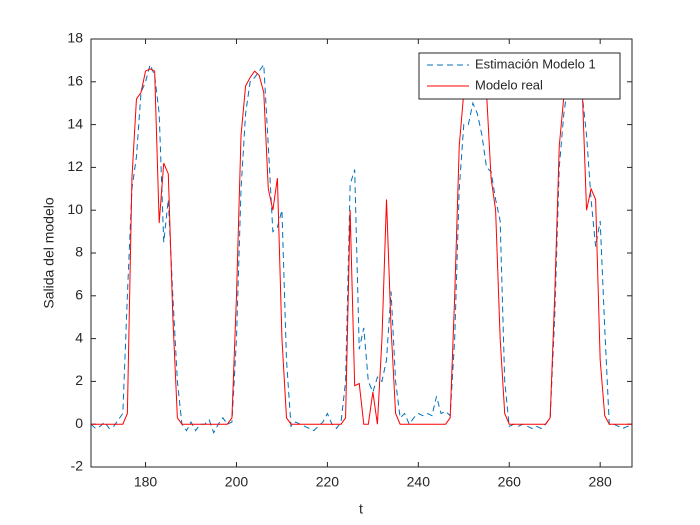 This screenshot has height=525, width=700. Describe the element at coordinates (535, 63) in the screenshot. I see `legend-label: Estimación Modelo 1` at that location.